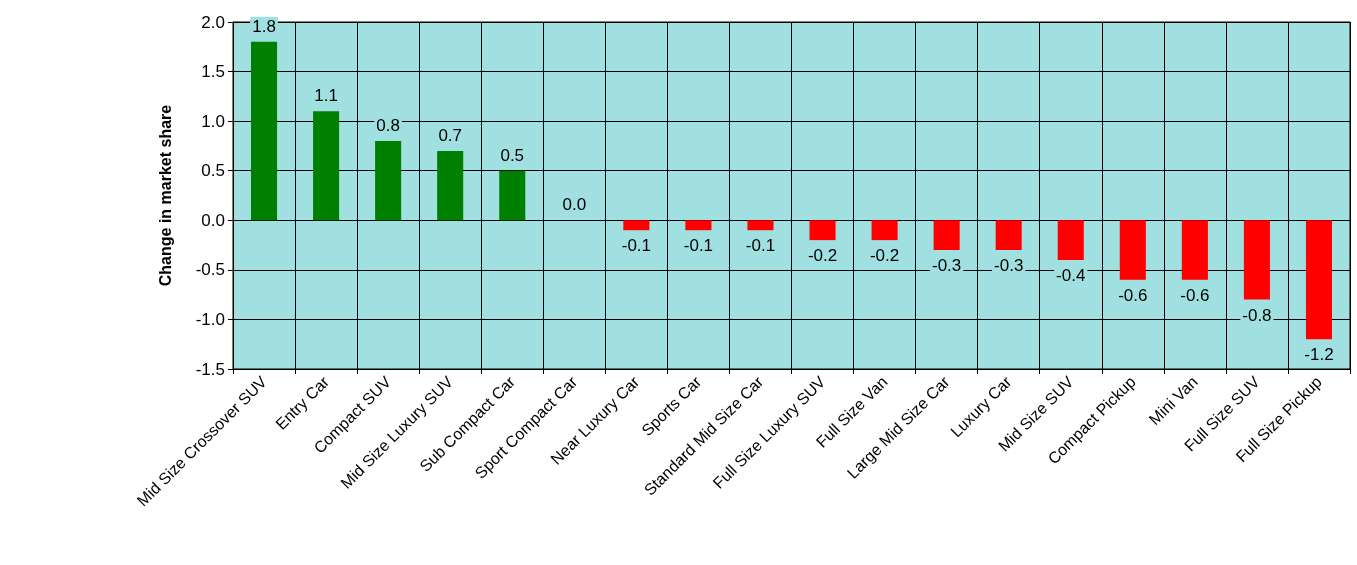  I want to click on data-label: 0.5, so click(512, 155).